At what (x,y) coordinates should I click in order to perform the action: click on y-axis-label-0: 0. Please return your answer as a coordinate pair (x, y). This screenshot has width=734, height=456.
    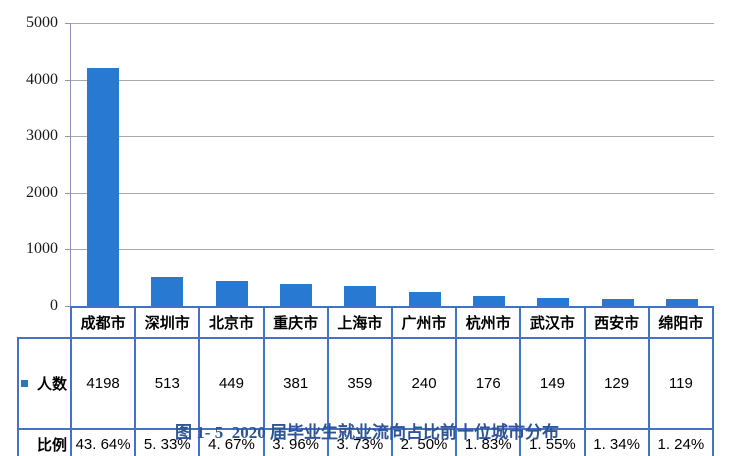
    Looking at the image, I should click on (54, 305).